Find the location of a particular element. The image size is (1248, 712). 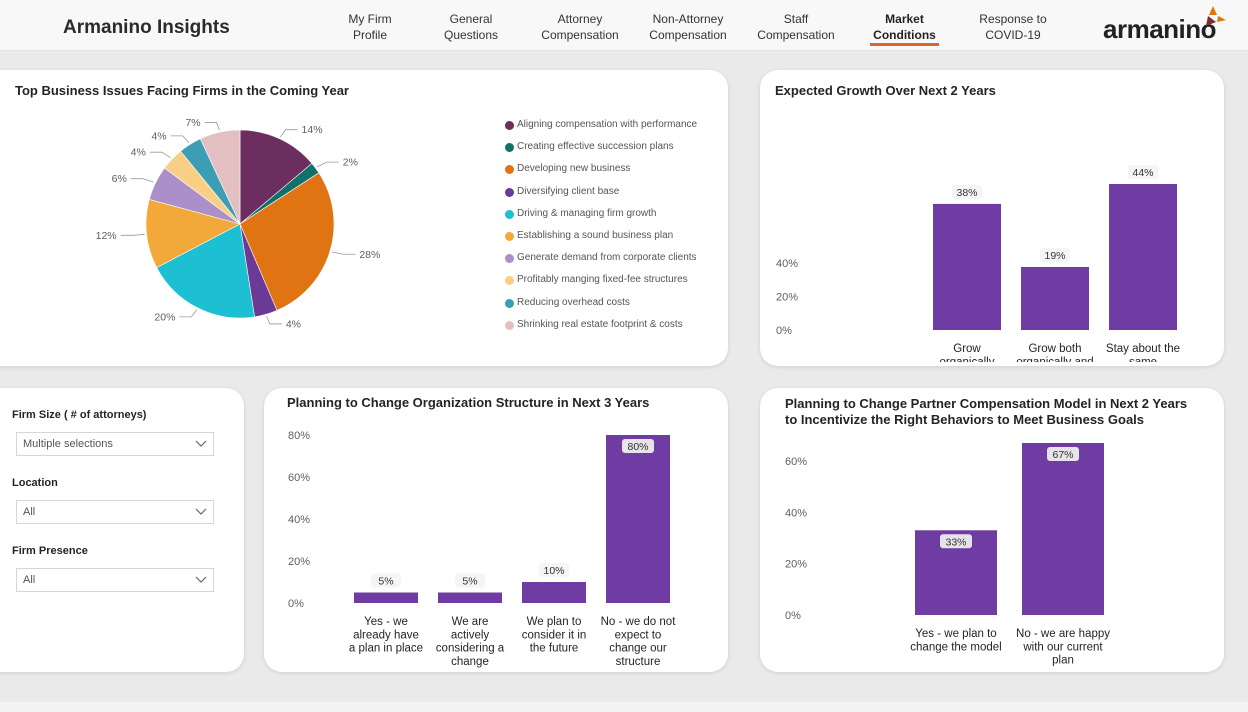

legend-label: Driving & managing firm growth is located at coordinates (587, 213).